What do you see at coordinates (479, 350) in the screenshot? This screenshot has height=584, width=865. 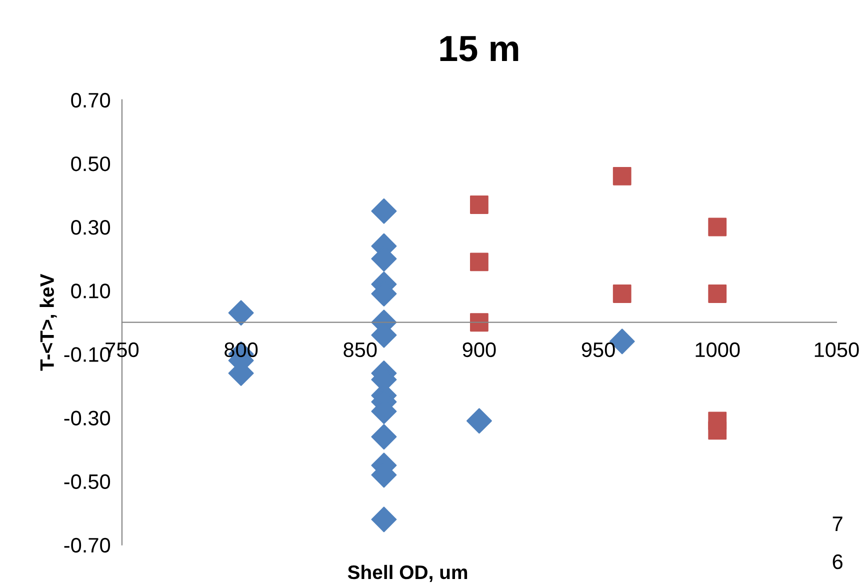 I see `x-tick-label: 900` at bounding box center [479, 350].